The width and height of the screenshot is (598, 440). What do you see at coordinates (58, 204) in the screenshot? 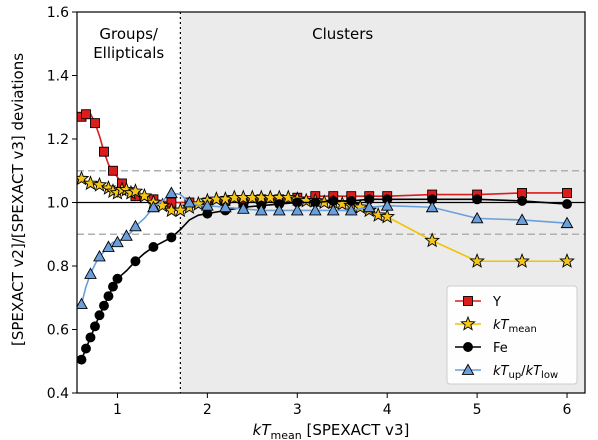
I see `y-tick-label: 1.0` at bounding box center [58, 204].